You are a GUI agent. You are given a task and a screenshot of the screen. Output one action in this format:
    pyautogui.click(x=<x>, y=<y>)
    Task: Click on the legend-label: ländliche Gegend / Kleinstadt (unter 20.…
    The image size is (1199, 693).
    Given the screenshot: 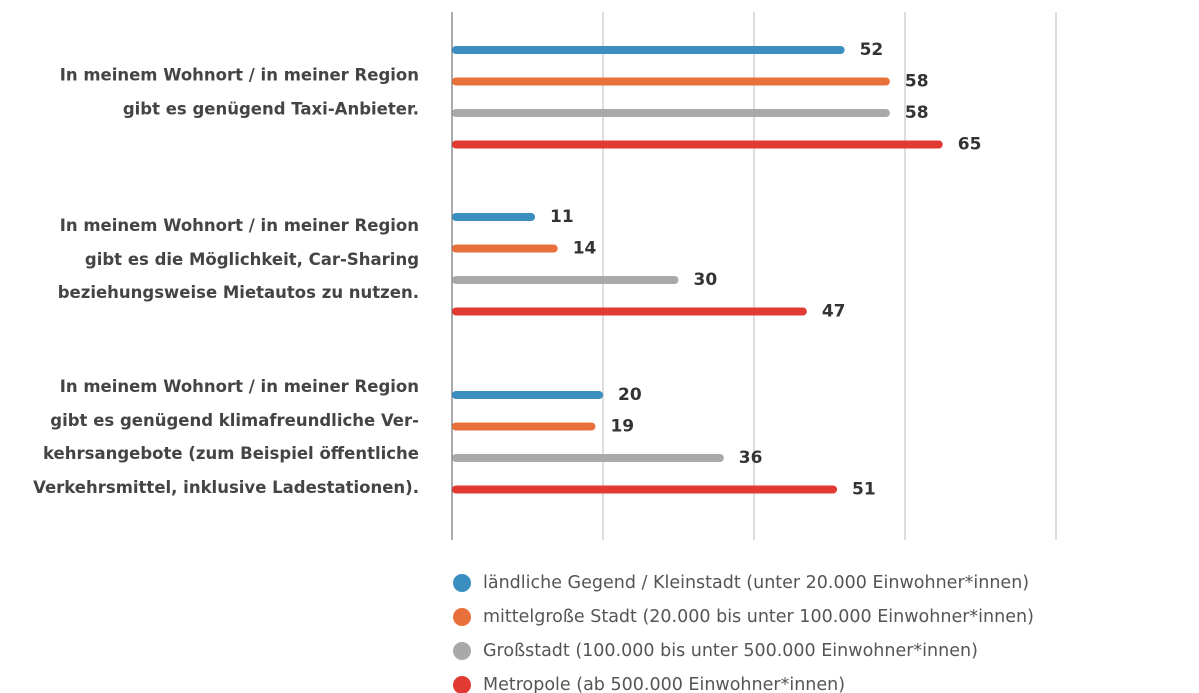 What is the action you would take?
    pyautogui.click(x=756, y=583)
    